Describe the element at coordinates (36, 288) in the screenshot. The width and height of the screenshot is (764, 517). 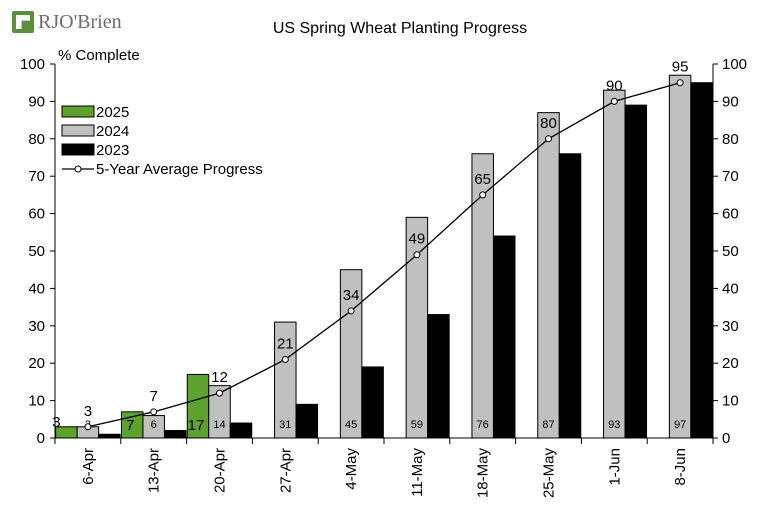
I see `y-tick-label-left: 40` at that location.